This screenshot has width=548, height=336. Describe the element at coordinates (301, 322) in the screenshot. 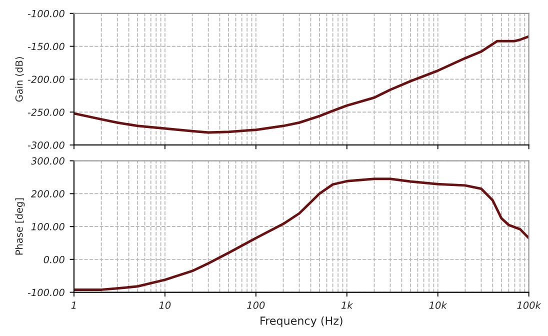

I see `x-axis-title: Frequency (Hz)` at that location.